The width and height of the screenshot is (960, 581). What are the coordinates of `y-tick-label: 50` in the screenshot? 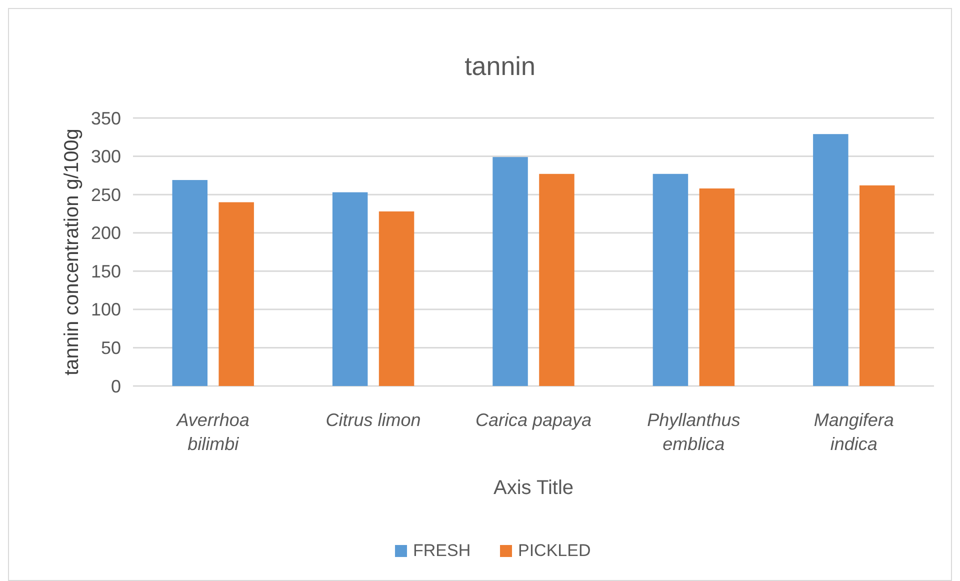 It's located at (110, 348).